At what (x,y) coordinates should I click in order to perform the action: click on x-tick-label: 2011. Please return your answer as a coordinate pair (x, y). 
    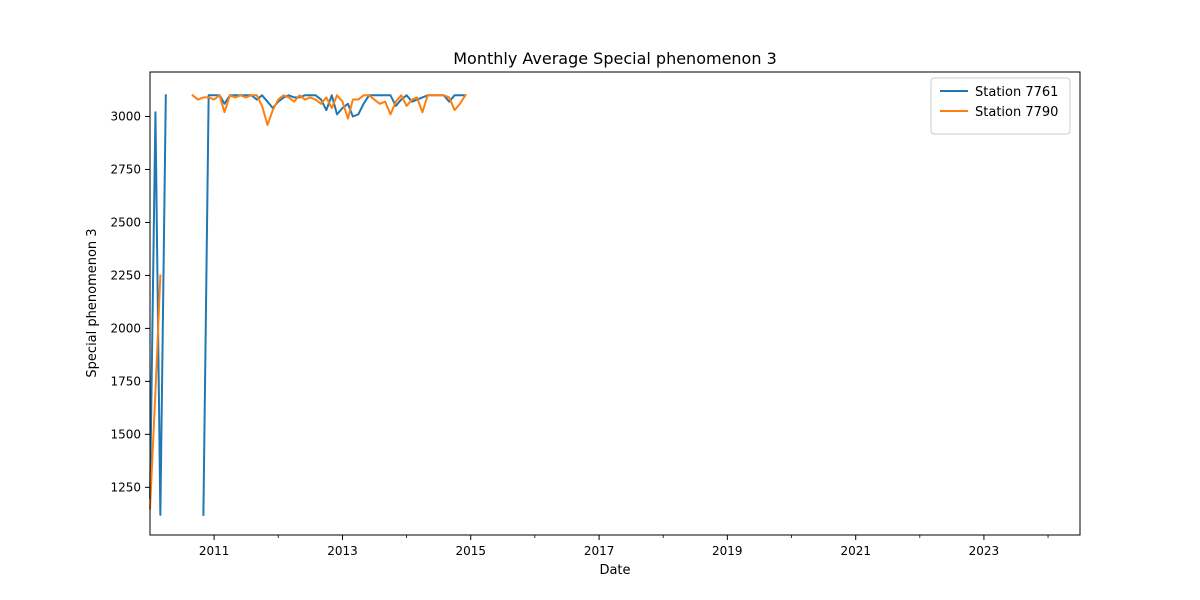
    Looking at the image, I should click on (214, 551).